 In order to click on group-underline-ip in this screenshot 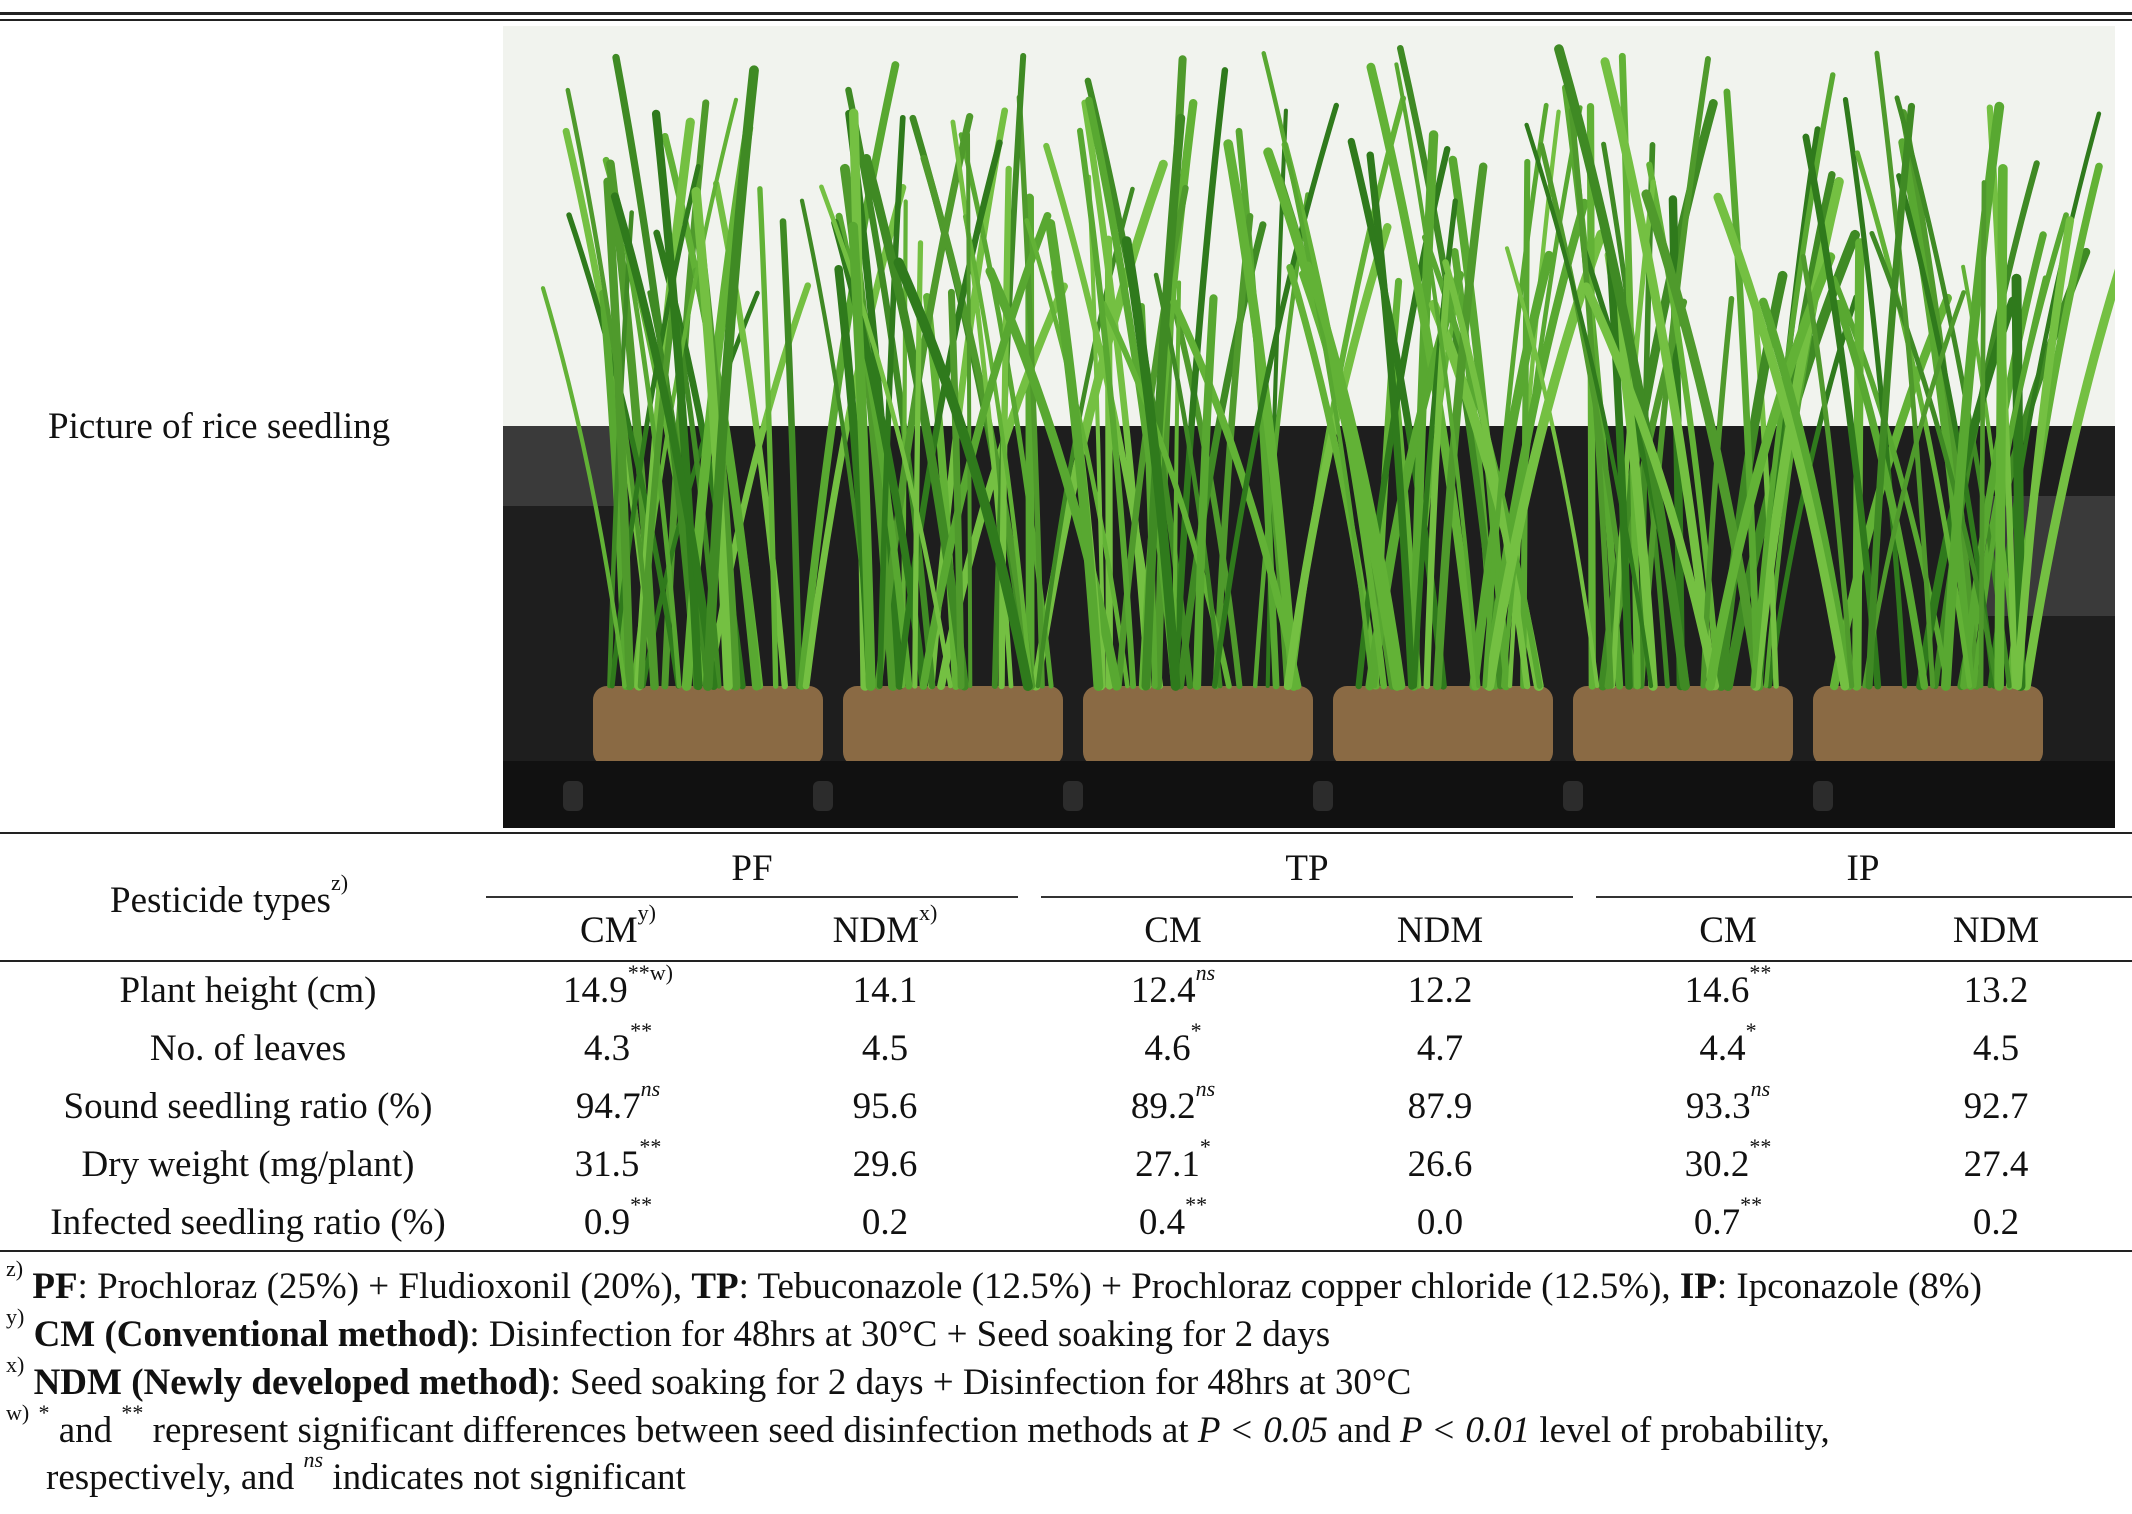, I will do `click(1864, 897)`.